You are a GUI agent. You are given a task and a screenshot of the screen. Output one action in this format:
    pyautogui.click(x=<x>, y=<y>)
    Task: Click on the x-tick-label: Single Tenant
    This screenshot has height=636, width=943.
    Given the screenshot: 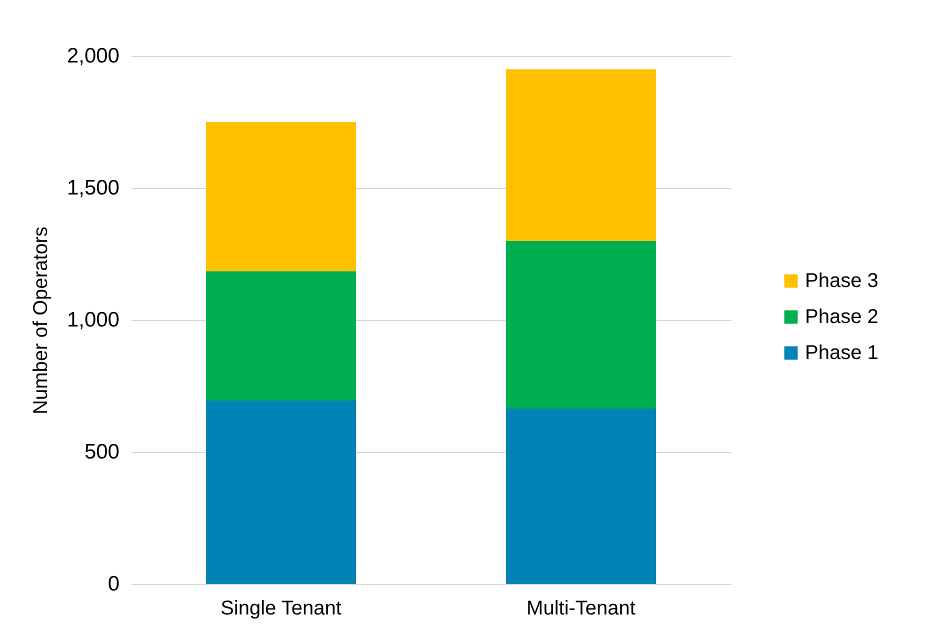 What is the action you would take?
    pyautogui.click(x=281, y=609)
    